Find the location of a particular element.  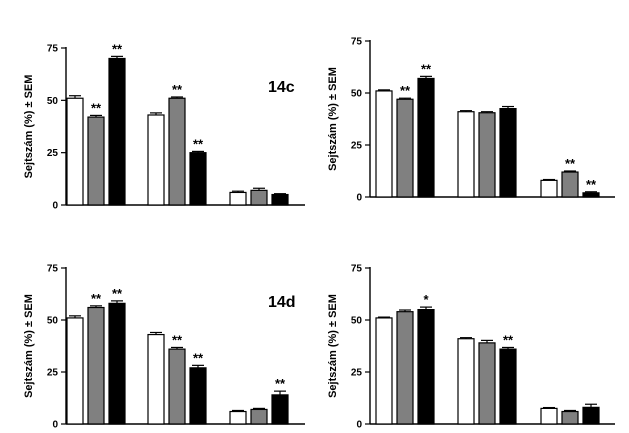

significance-marker: * is located at coordinates (426, 299).